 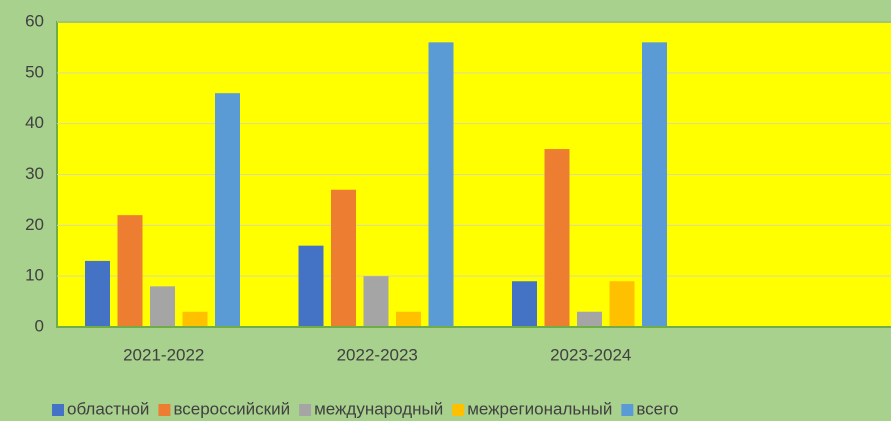 What do you see at coordinates (377, 354) in the screenshot?
I see `x-tick-label: 2022-2023` at bounding box center [377, 354].